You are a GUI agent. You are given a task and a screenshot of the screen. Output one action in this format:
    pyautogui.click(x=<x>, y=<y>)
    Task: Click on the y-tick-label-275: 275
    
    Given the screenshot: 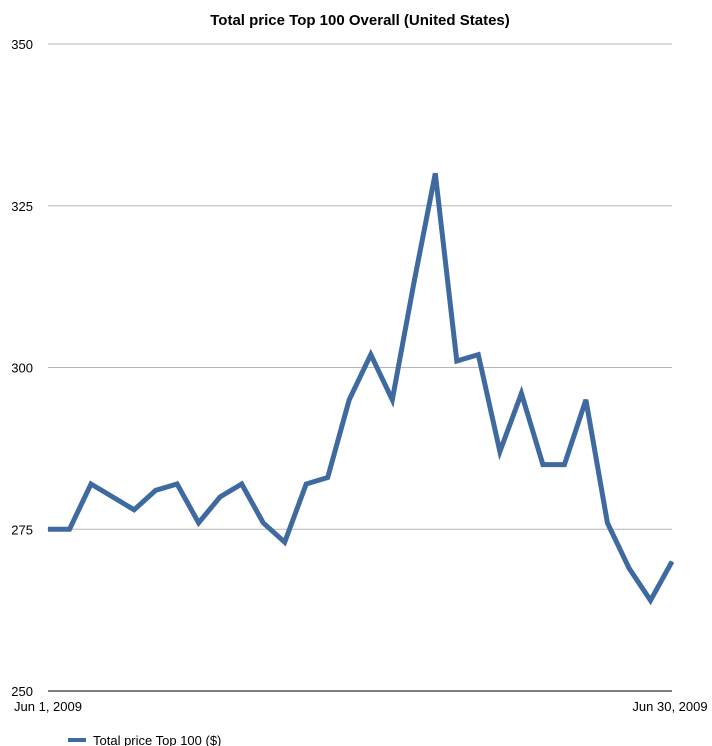 What is the action you would take?
    pyautogui.click(x=22, y=529)
    